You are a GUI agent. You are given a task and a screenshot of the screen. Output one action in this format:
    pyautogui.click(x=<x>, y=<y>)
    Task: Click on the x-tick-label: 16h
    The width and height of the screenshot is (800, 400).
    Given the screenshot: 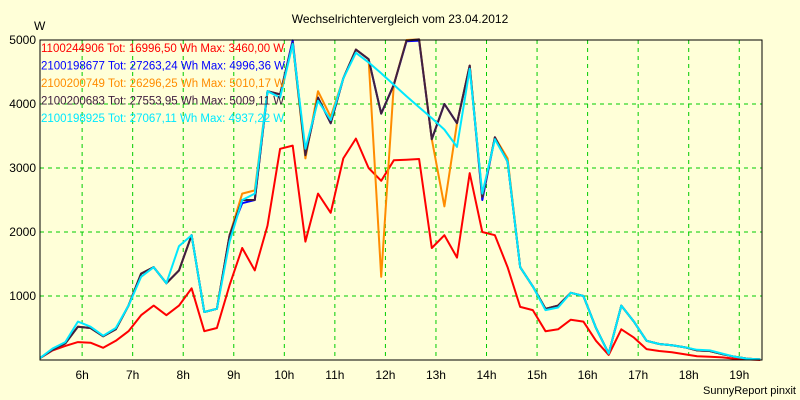 What is the action you would take?
    pyautogui.click(x=588, y=375)
    